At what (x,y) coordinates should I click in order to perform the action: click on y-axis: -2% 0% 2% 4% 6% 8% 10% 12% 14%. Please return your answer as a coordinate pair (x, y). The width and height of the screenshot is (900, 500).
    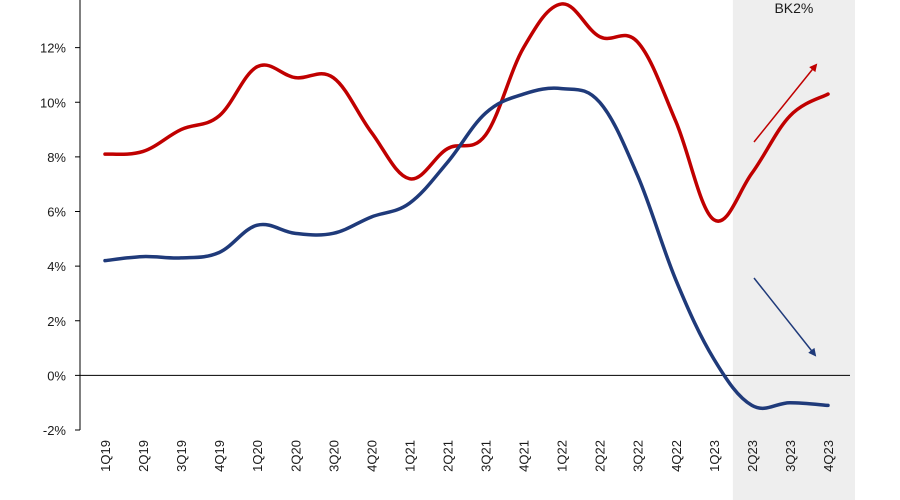
    Looking at the image, I should click on (60, 219).